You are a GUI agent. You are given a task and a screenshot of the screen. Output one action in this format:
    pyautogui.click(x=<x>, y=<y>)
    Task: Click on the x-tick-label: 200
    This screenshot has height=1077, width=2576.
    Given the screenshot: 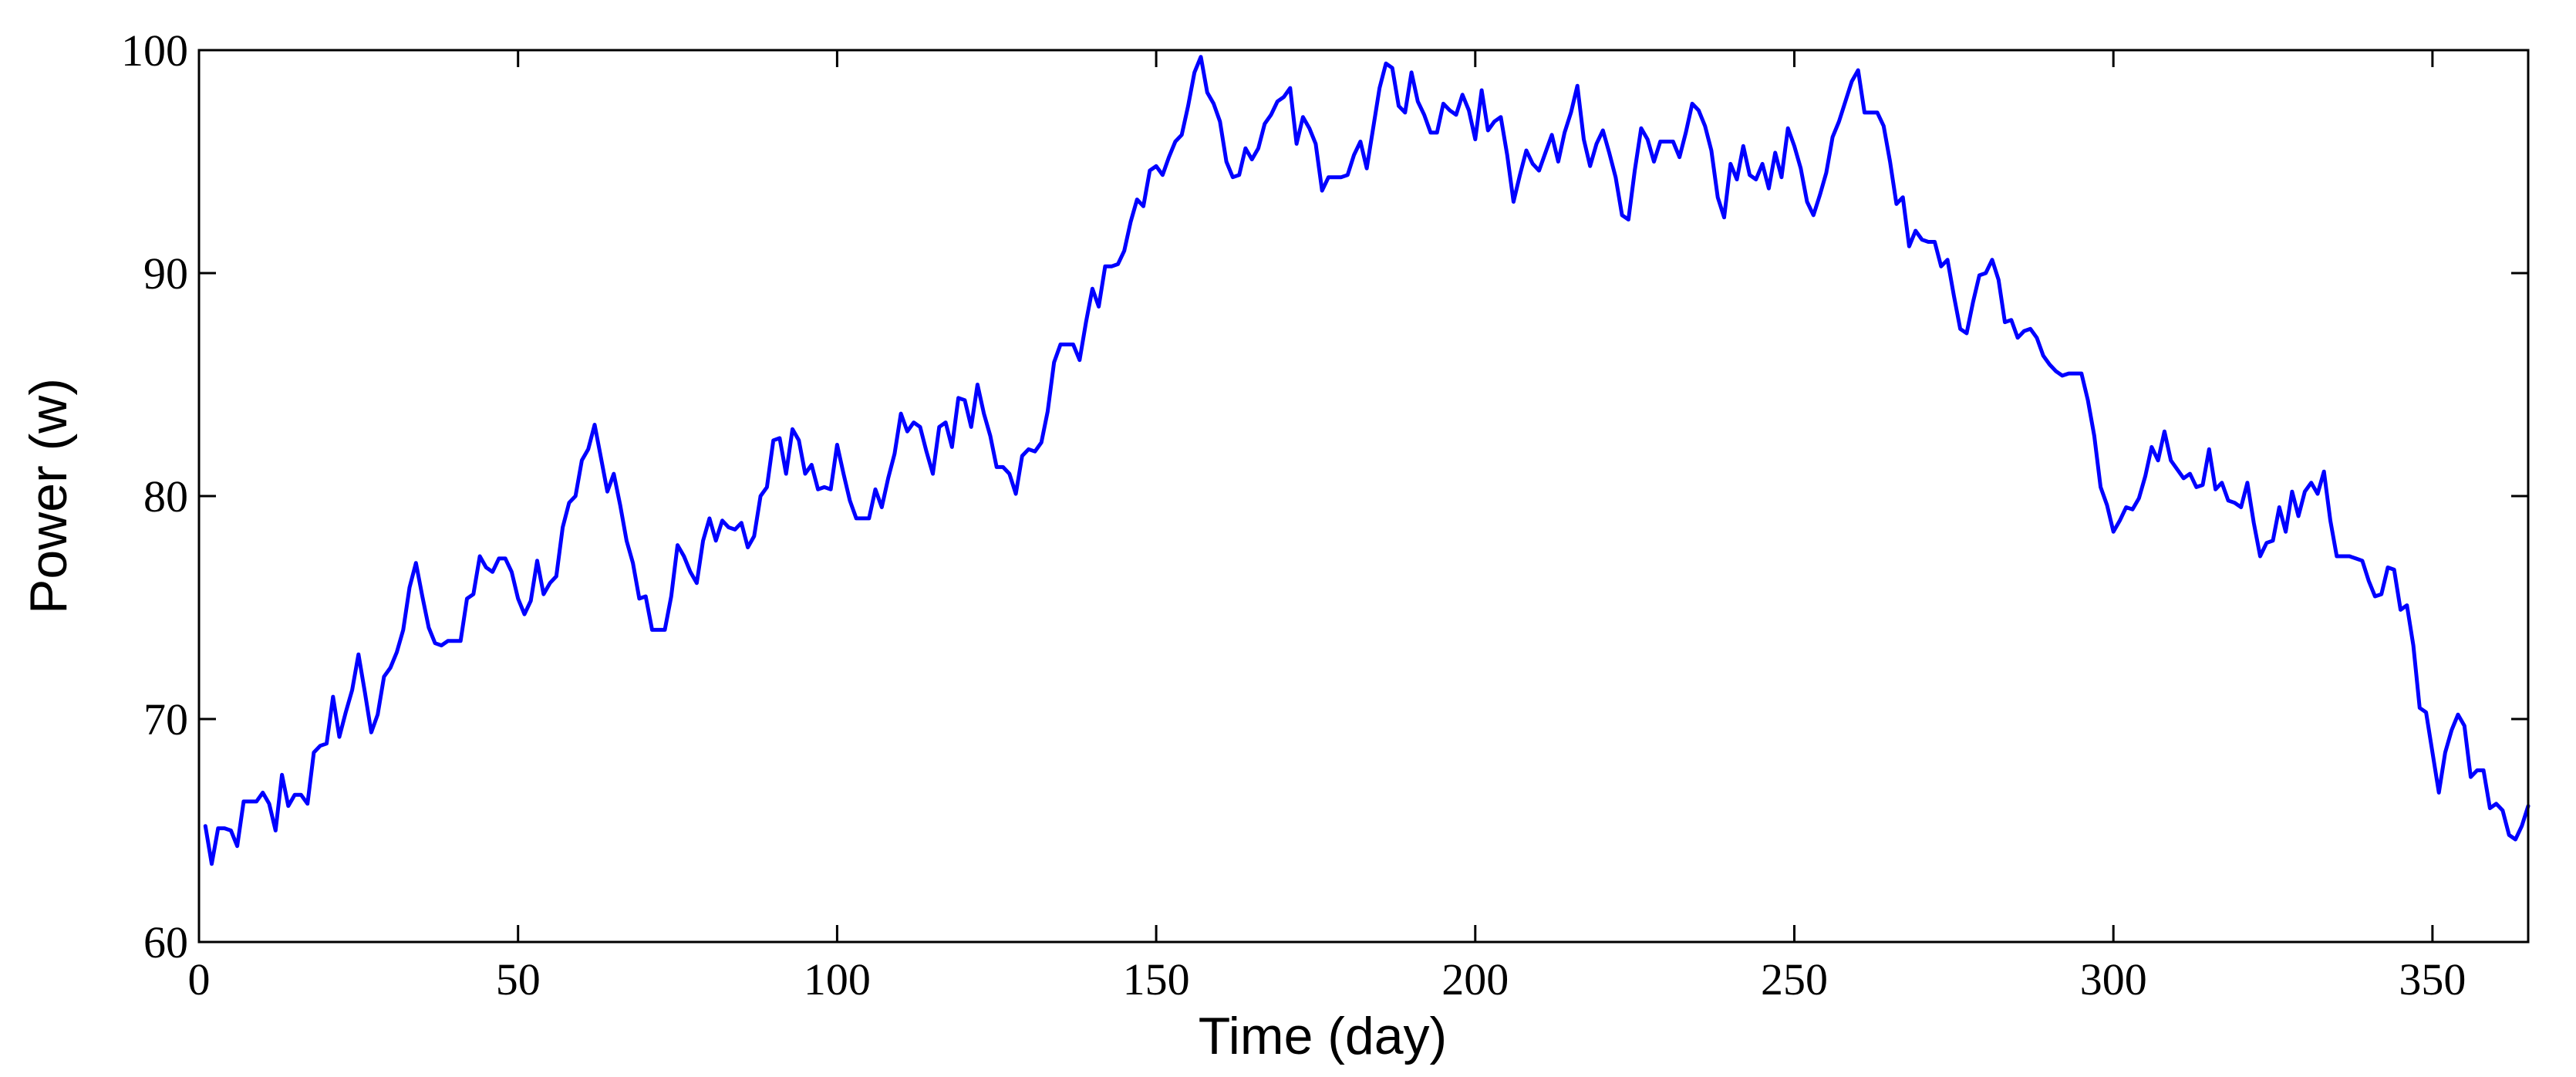 What is the action you would take?
    pyautogui.click(x=1475, y=979)
    